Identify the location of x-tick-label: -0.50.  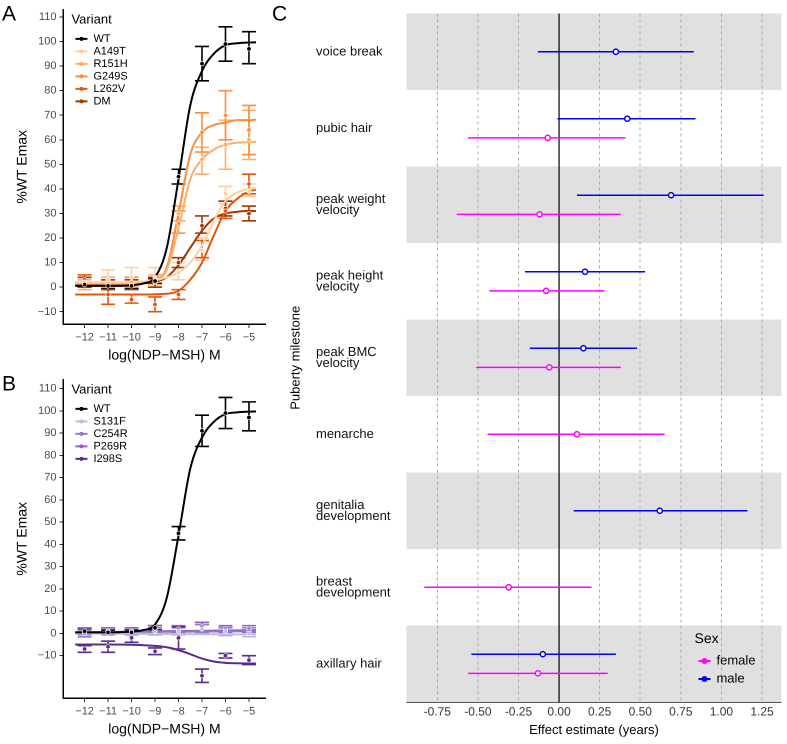
(478, 711).